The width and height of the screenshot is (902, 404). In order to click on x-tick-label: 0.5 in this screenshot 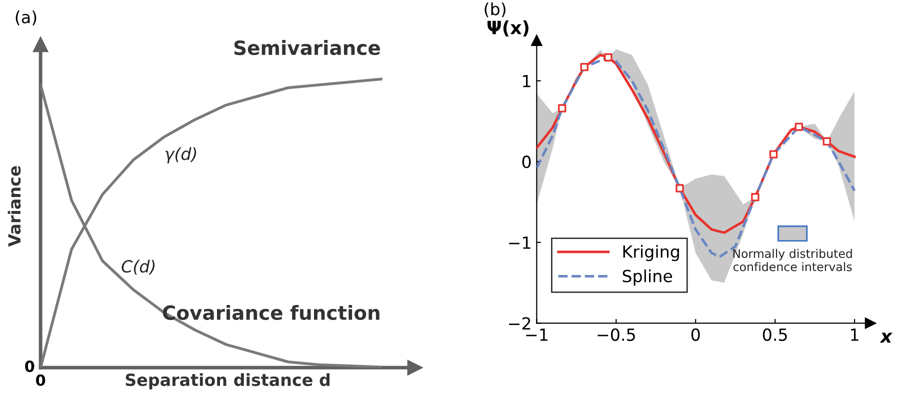, I will do `click(774, 334)`.